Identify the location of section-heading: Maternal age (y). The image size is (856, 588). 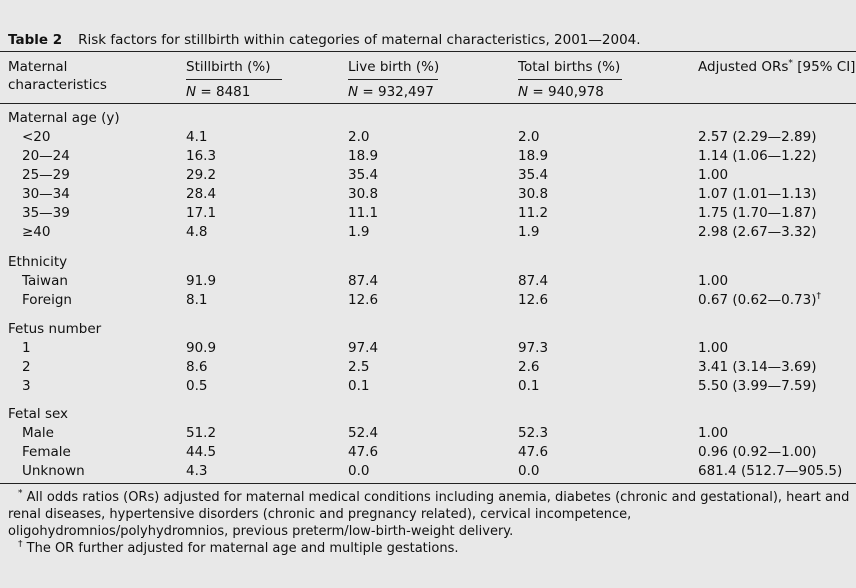
(64, 118).